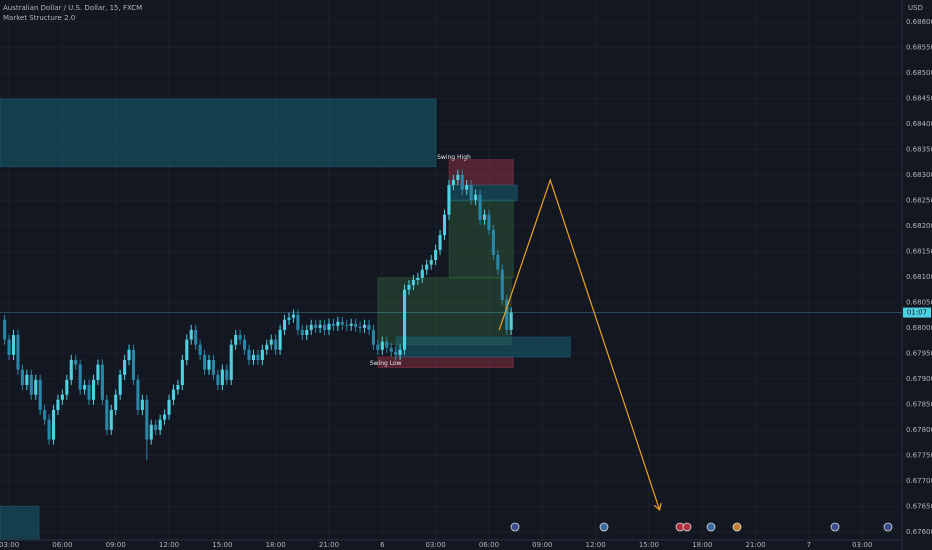  I want to click on arrow-head, so click(657, 507).